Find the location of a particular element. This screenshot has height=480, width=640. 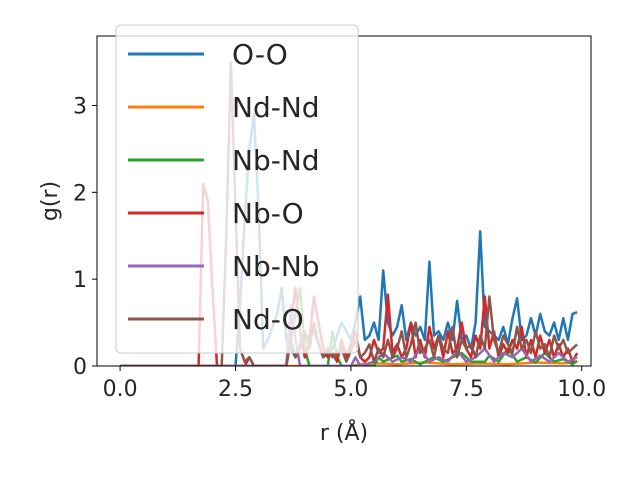

legend-label-nb-o: Nb-O is located at coordinates (268, 213).